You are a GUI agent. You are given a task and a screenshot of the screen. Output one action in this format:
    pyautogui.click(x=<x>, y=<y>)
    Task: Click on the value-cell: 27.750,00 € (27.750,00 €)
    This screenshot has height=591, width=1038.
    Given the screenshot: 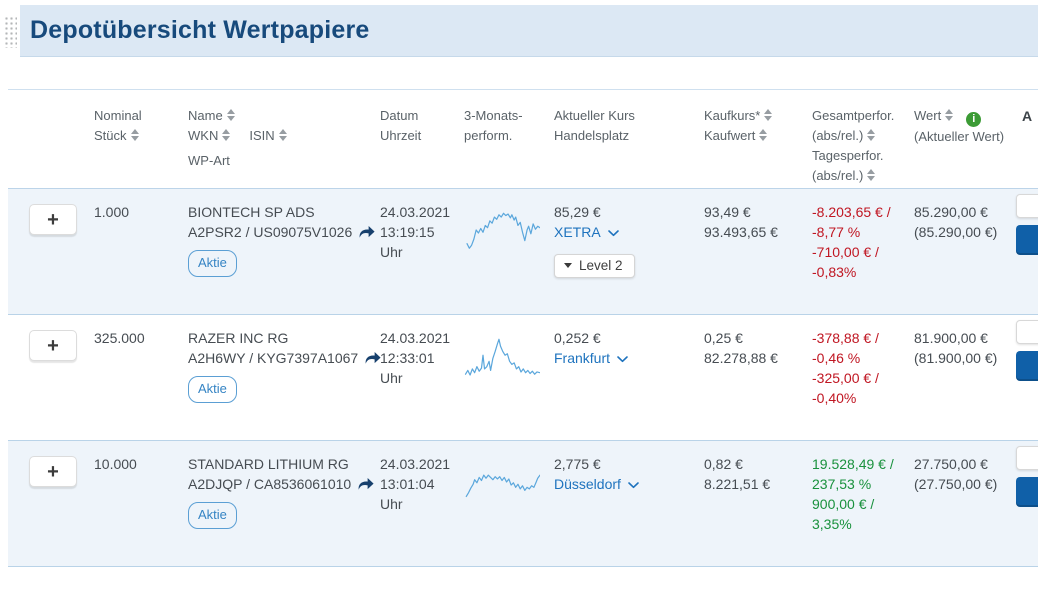 What is the action you would take?
    pyautogui.click(x=962, y=503)
    